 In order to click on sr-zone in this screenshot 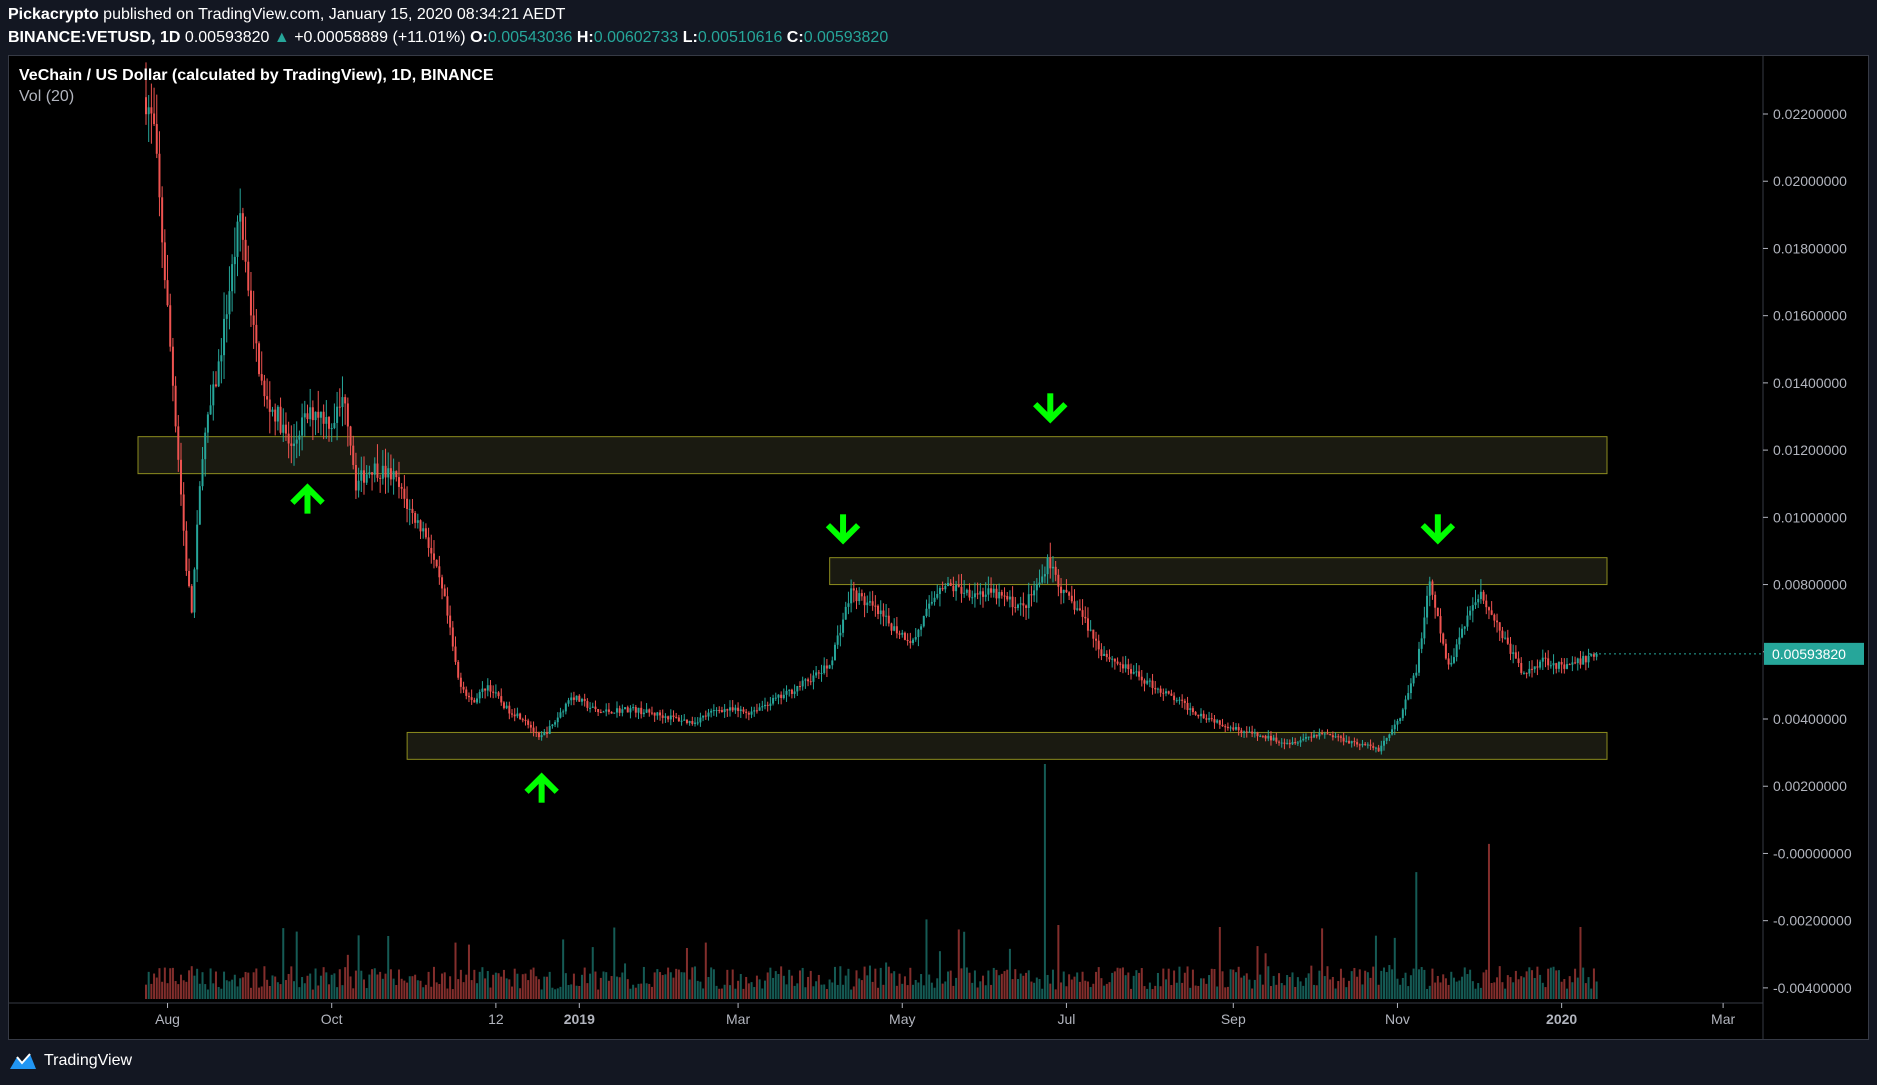, I will do `click(1218, 571)`.